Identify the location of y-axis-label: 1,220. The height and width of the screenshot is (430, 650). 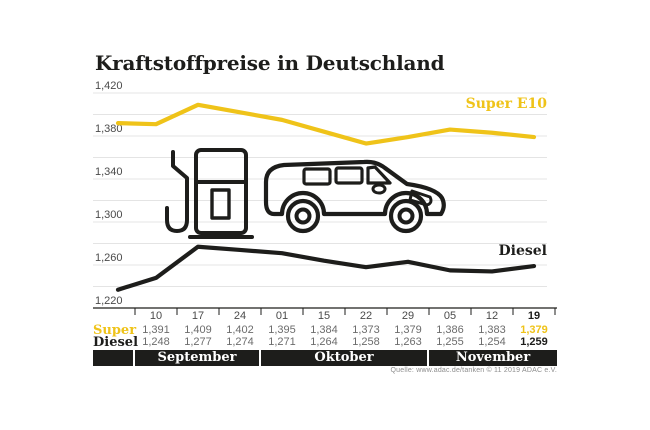
(109, 301).